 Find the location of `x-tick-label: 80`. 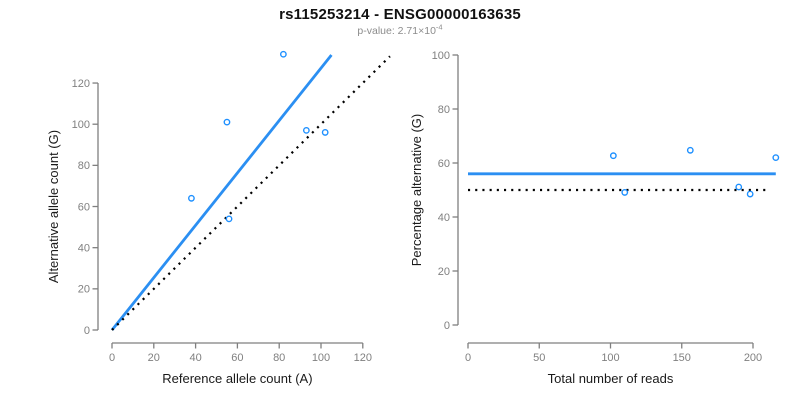

x-tick-label: 80 is located at coordinates (279, 358).